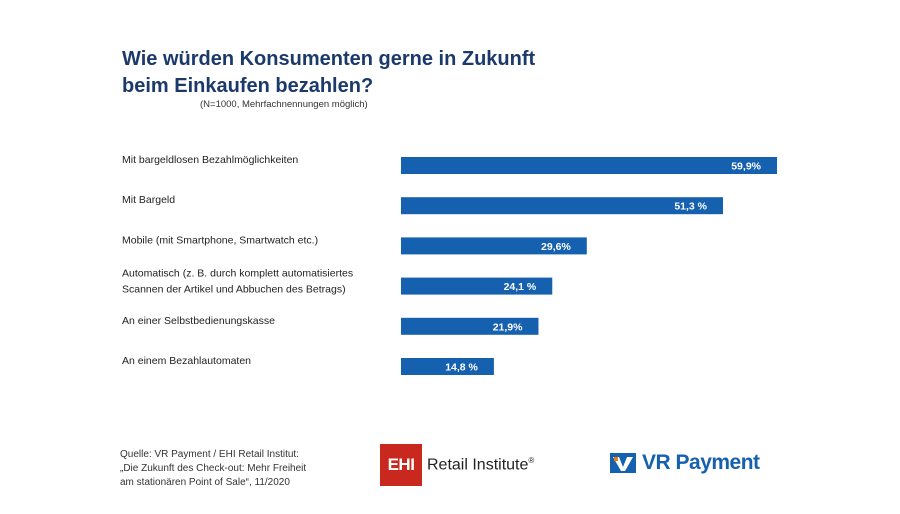 This screenshot has height=514, width=900. What do you see at coordinates (329, 59) in the screenshot?
I see `chart-title-line1: Wie würden Konsumenten gerne in Zukunft` at bounding box center [329, 59].